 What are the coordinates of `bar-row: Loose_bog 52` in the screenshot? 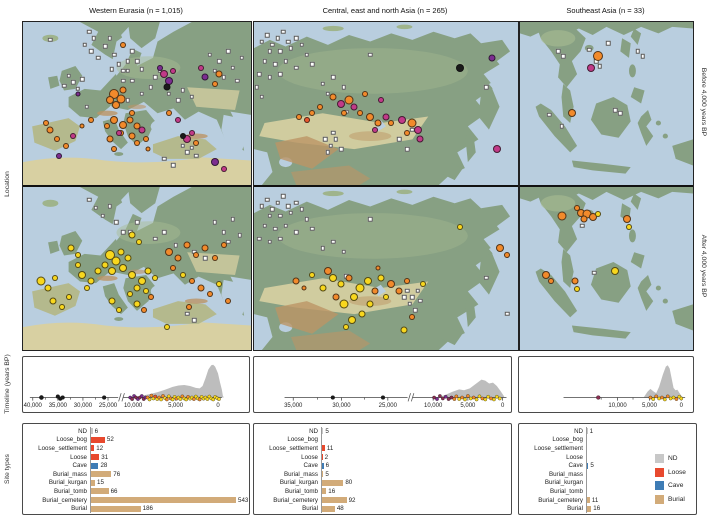 It's located at (136, 440).